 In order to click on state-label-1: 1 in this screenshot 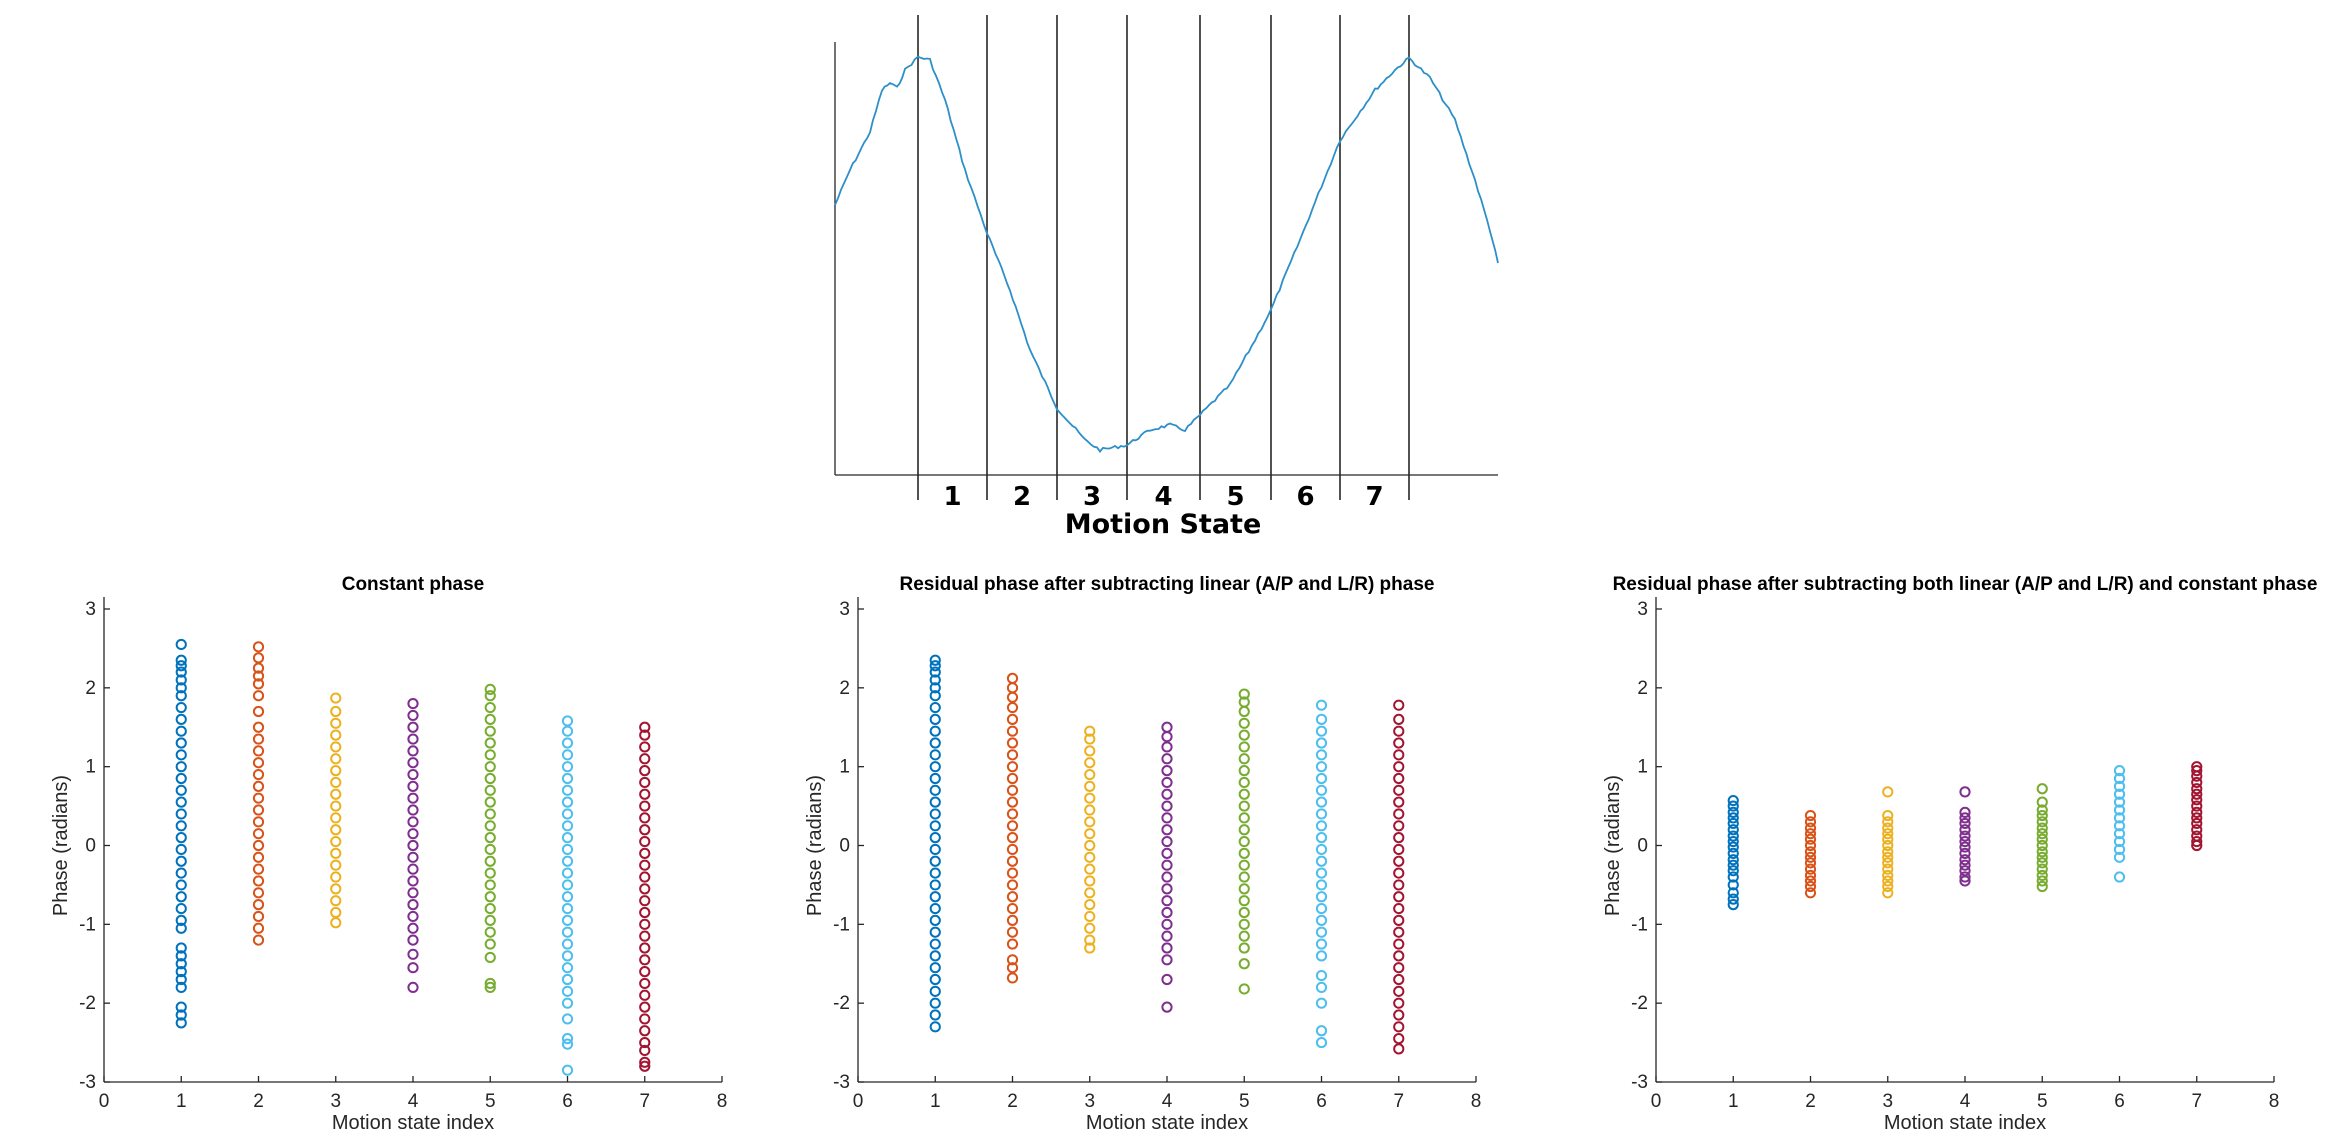, I will do `click(952, 497)`.